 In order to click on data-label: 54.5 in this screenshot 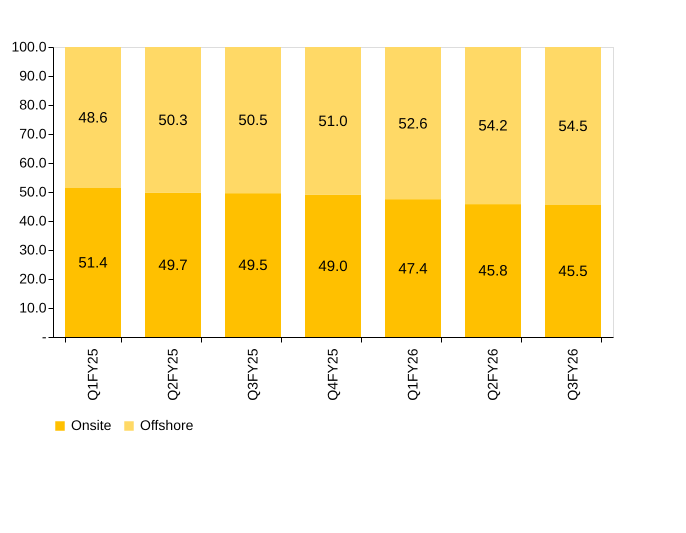, I will do `click(573, 127)`.